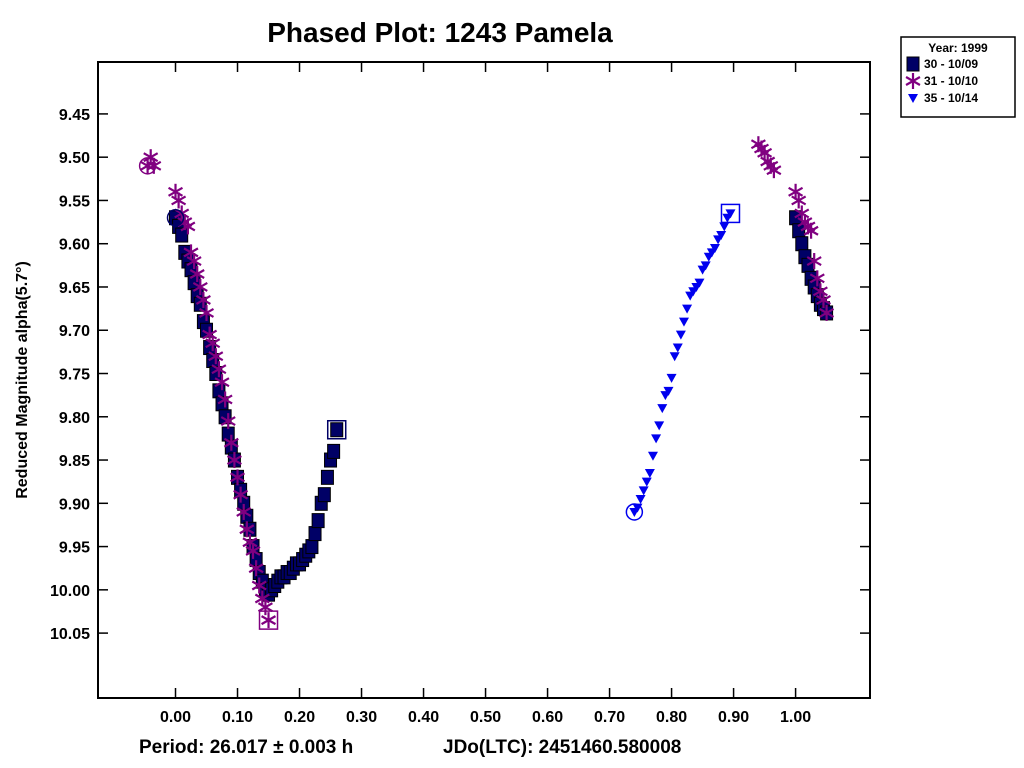 This screenshot has width=1024, height=768. Describe the element at coordinates (562, 747) in the screenshot. I see `epoch-label: JDo(LTC): 2451460.580008` at that location.